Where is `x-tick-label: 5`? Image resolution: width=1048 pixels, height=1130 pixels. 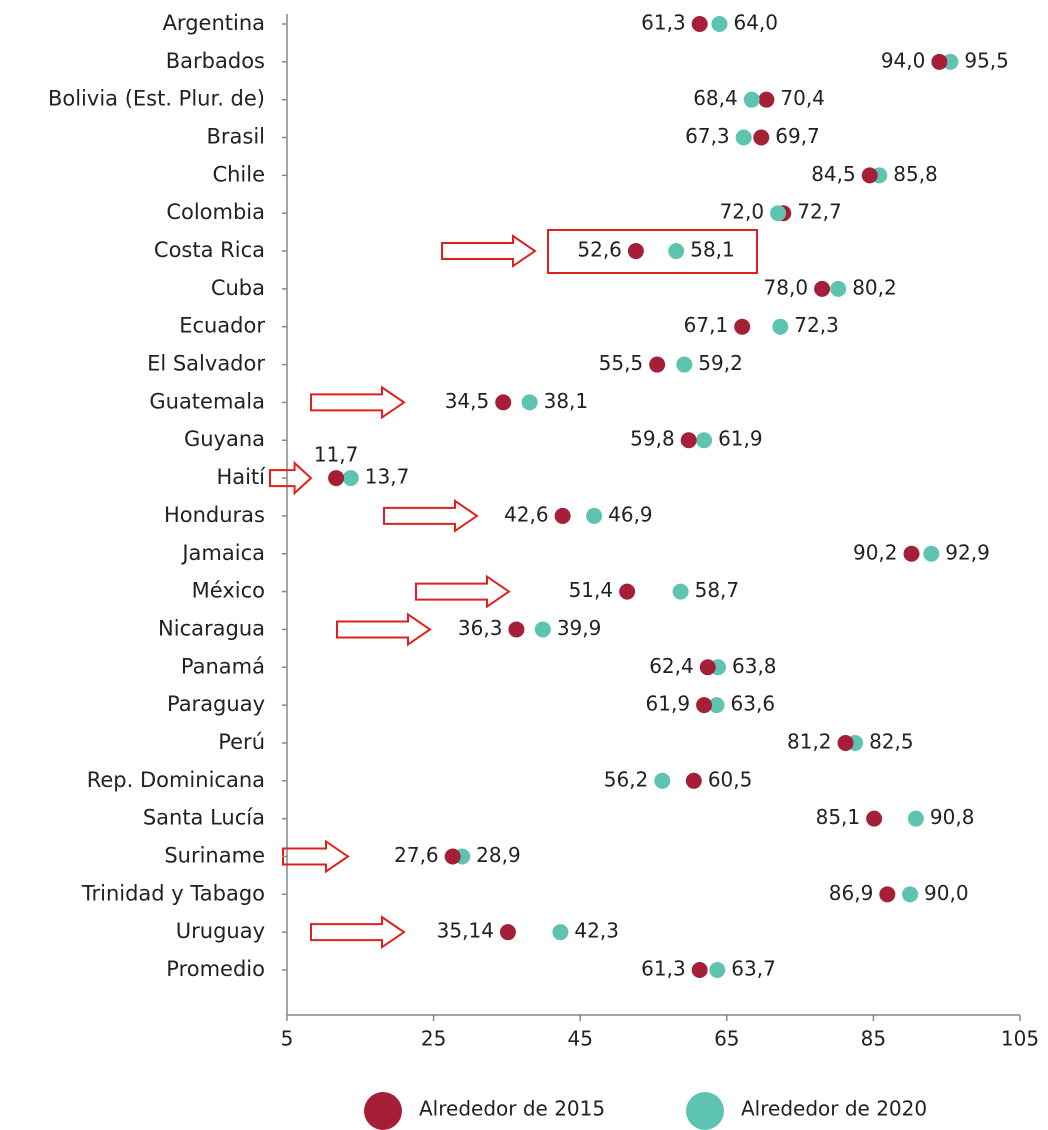
x-tick-label: 5 is located at coordinates (287, 1039).